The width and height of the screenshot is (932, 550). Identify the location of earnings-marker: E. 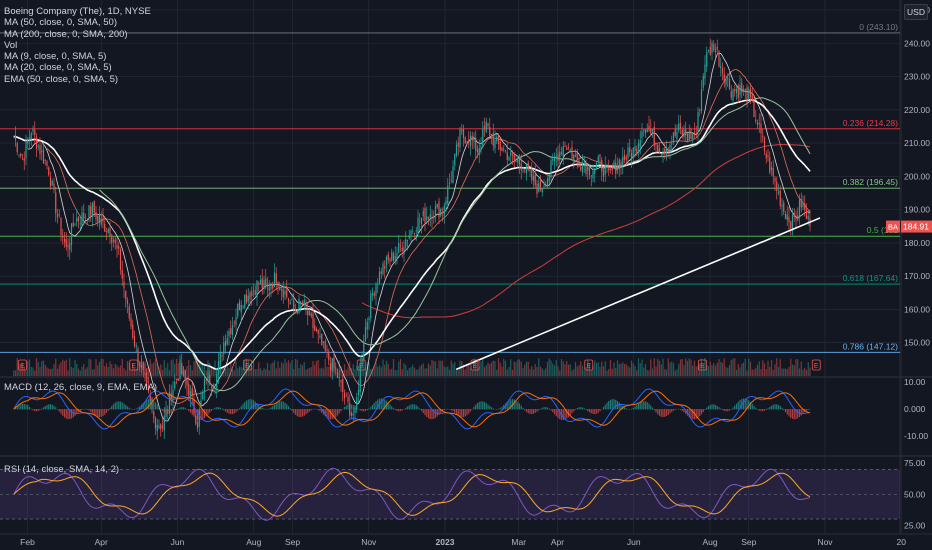
(361, 365).